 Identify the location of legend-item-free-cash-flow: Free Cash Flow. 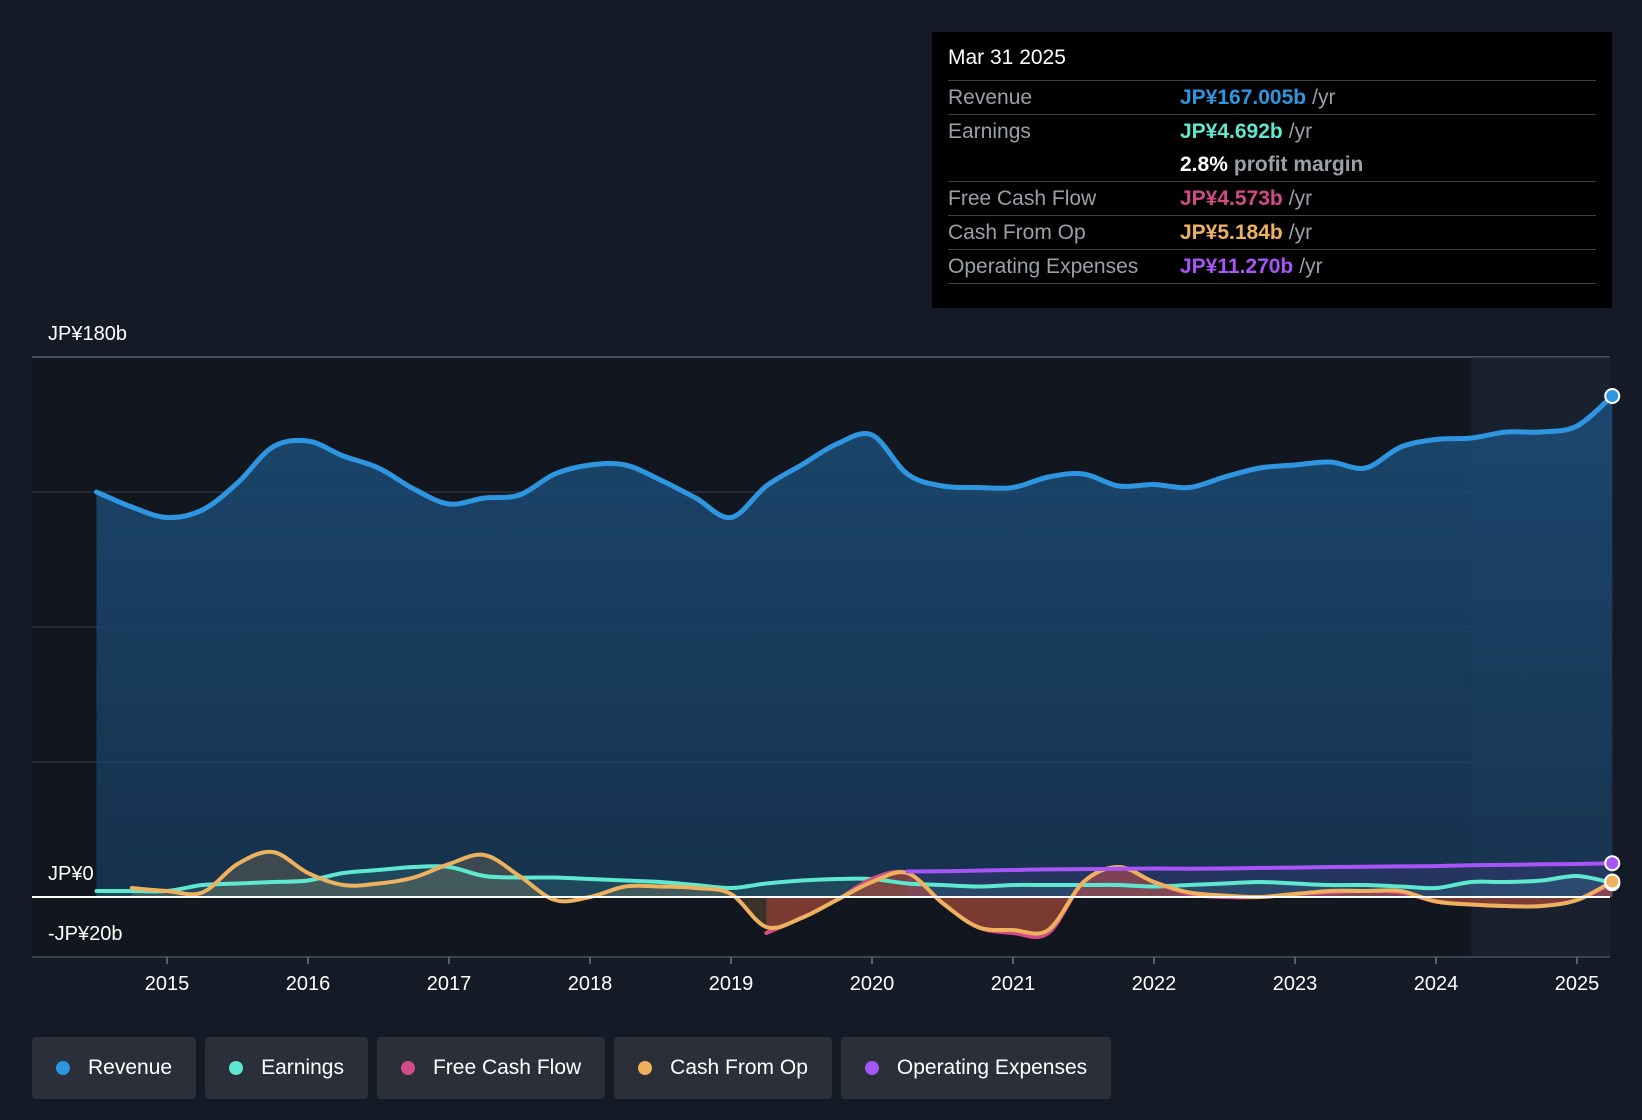
(491, 1068).